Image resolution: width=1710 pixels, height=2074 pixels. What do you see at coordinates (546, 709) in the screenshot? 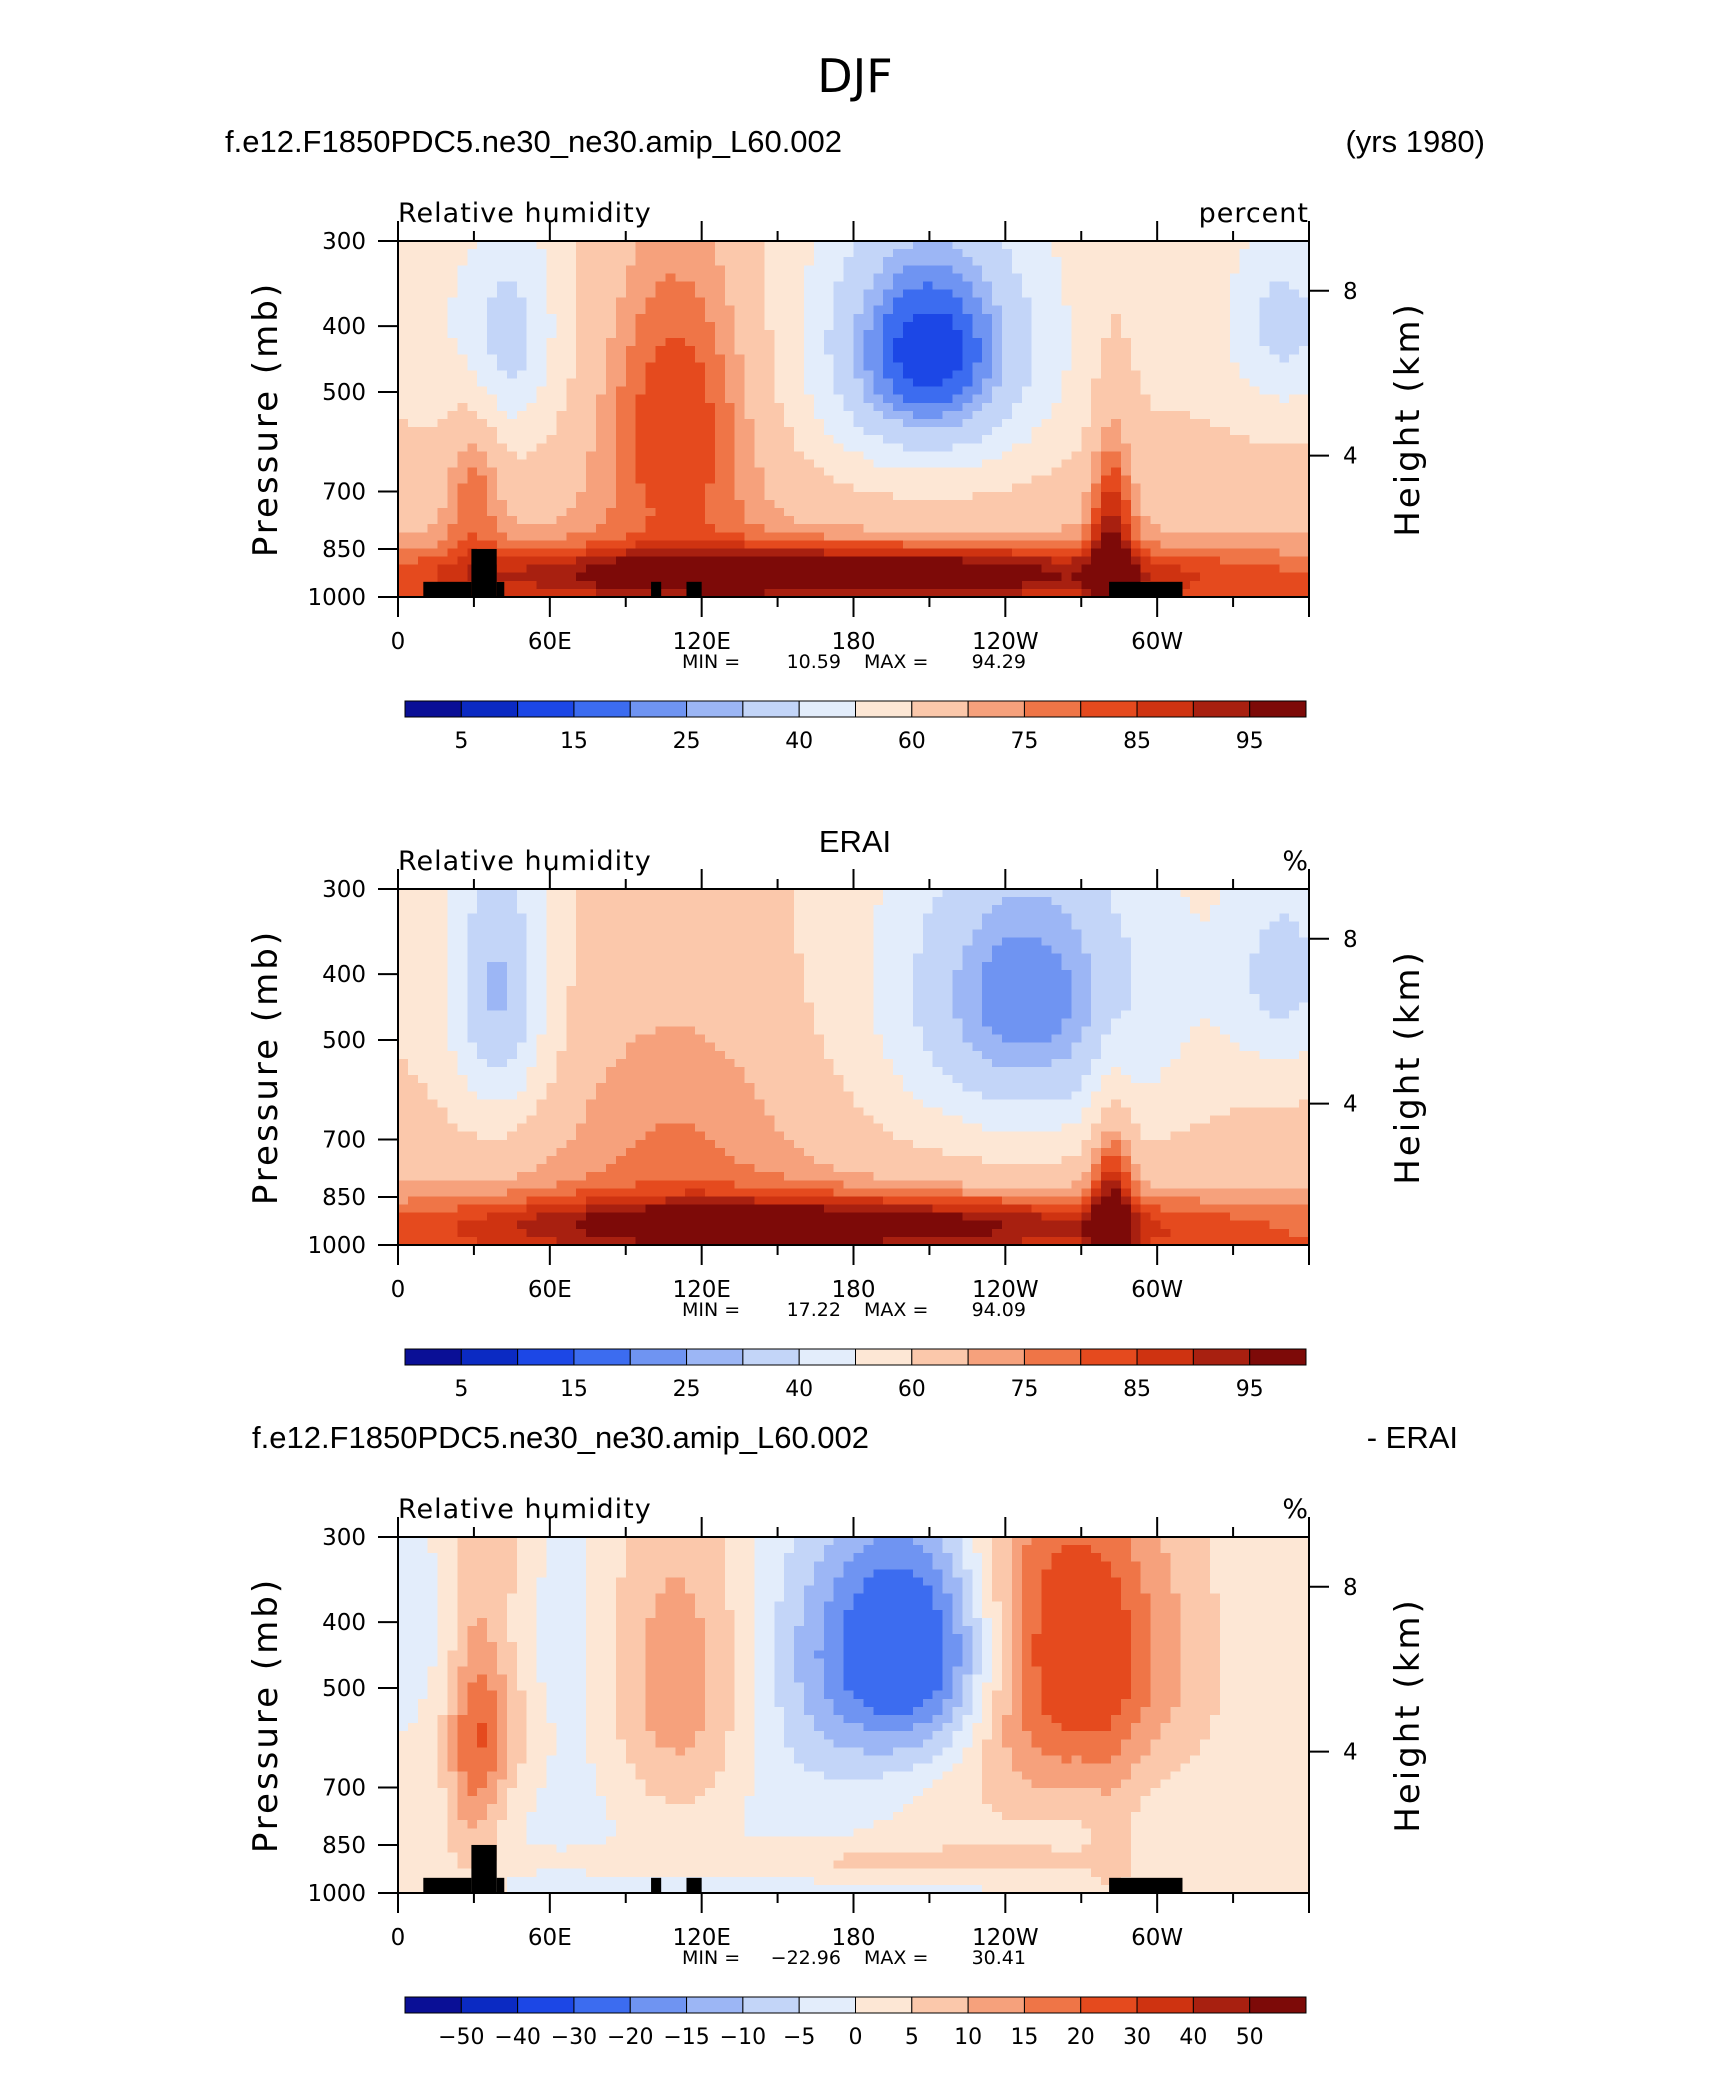
I see `colorbar-swatch` at bounding box center [546, 709].